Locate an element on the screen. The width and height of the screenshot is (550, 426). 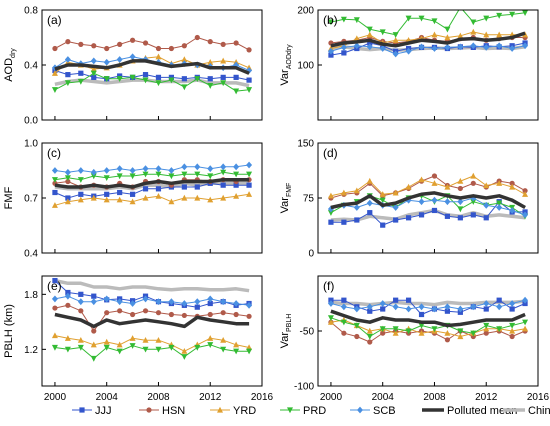
y-axis-label-subscript: FMF is located at coordinates (289, 190).